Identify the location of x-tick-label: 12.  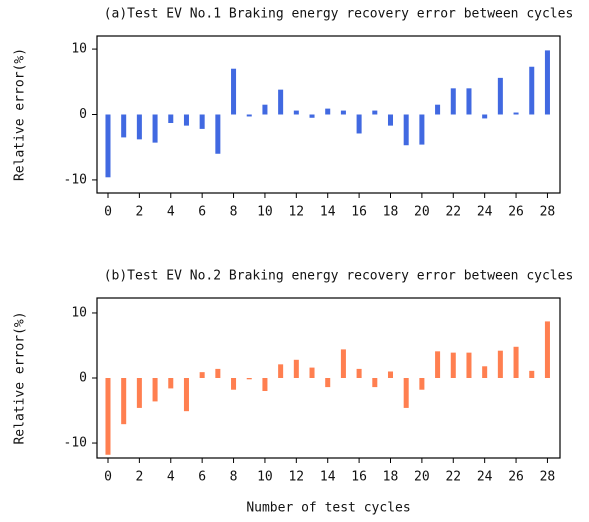
(296, 212).